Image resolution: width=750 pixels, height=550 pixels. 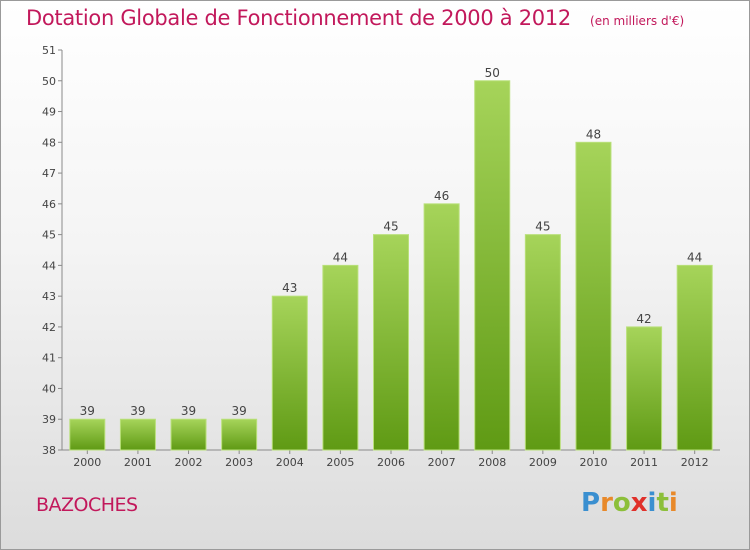 What do you see at coordinates (441, 327) in the screenshot?
I see `bar-2007` at bounding box center [441, 327].